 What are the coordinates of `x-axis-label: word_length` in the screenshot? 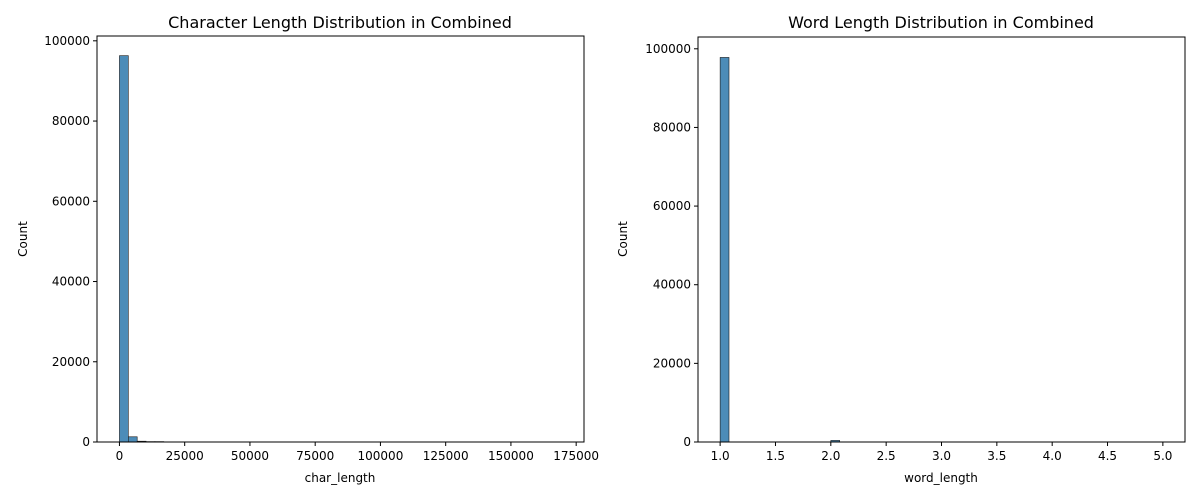 It's located at (941, 478).